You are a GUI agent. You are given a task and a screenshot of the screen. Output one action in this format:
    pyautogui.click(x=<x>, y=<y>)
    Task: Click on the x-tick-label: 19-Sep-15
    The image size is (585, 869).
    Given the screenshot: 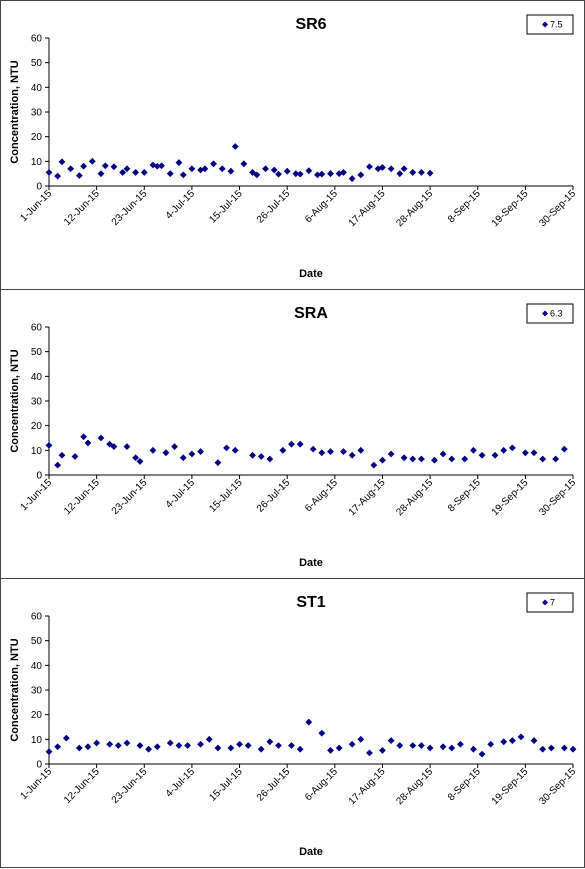 What is the action you would take?
    pyautogui.click(x=510, y=786)
    